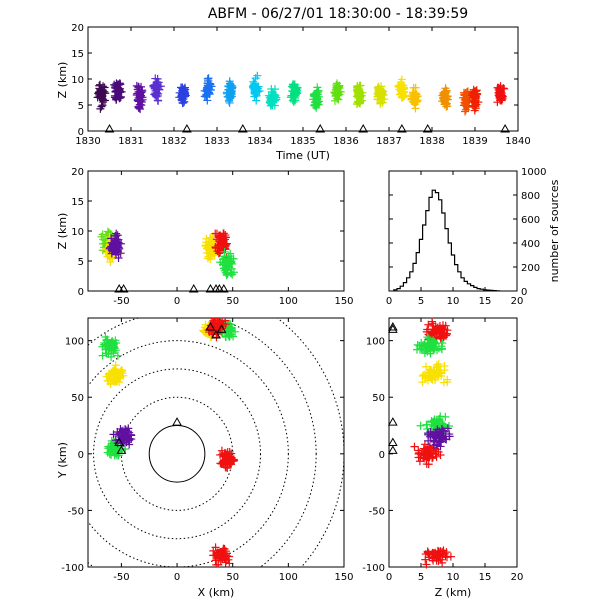  I want to click on plan-view-ytick-label: 50, so click(77, 398).